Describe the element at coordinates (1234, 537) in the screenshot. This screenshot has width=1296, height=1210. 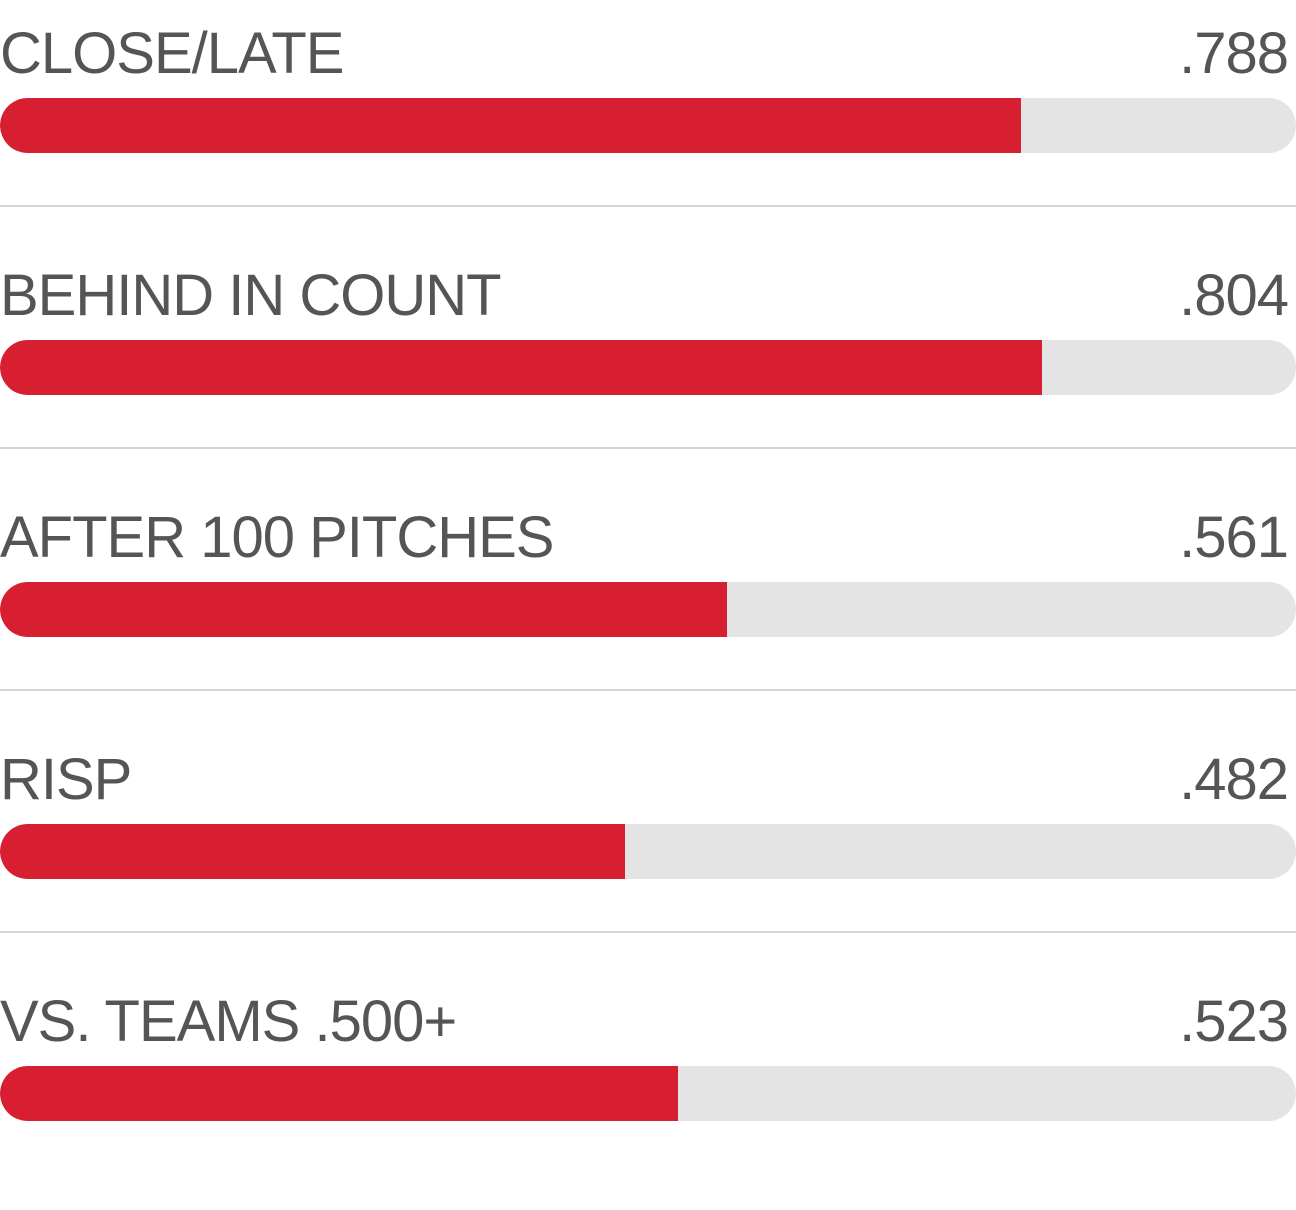
I see `value-label: .561` at that location.